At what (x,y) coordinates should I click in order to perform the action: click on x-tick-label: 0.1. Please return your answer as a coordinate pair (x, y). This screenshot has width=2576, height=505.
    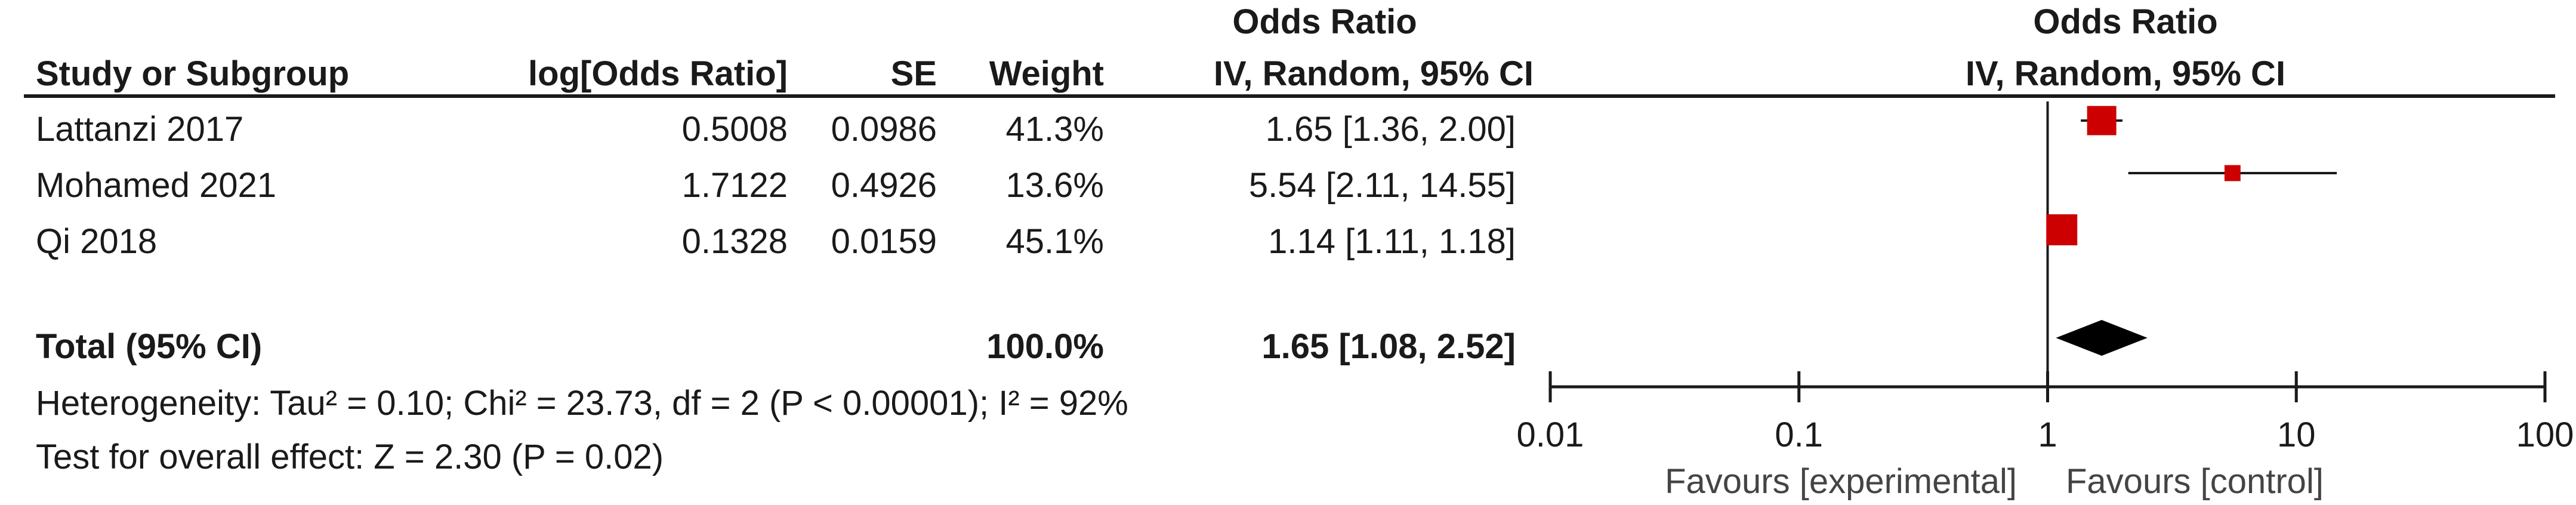
    Looking at the image, I should click on (1799, 435).